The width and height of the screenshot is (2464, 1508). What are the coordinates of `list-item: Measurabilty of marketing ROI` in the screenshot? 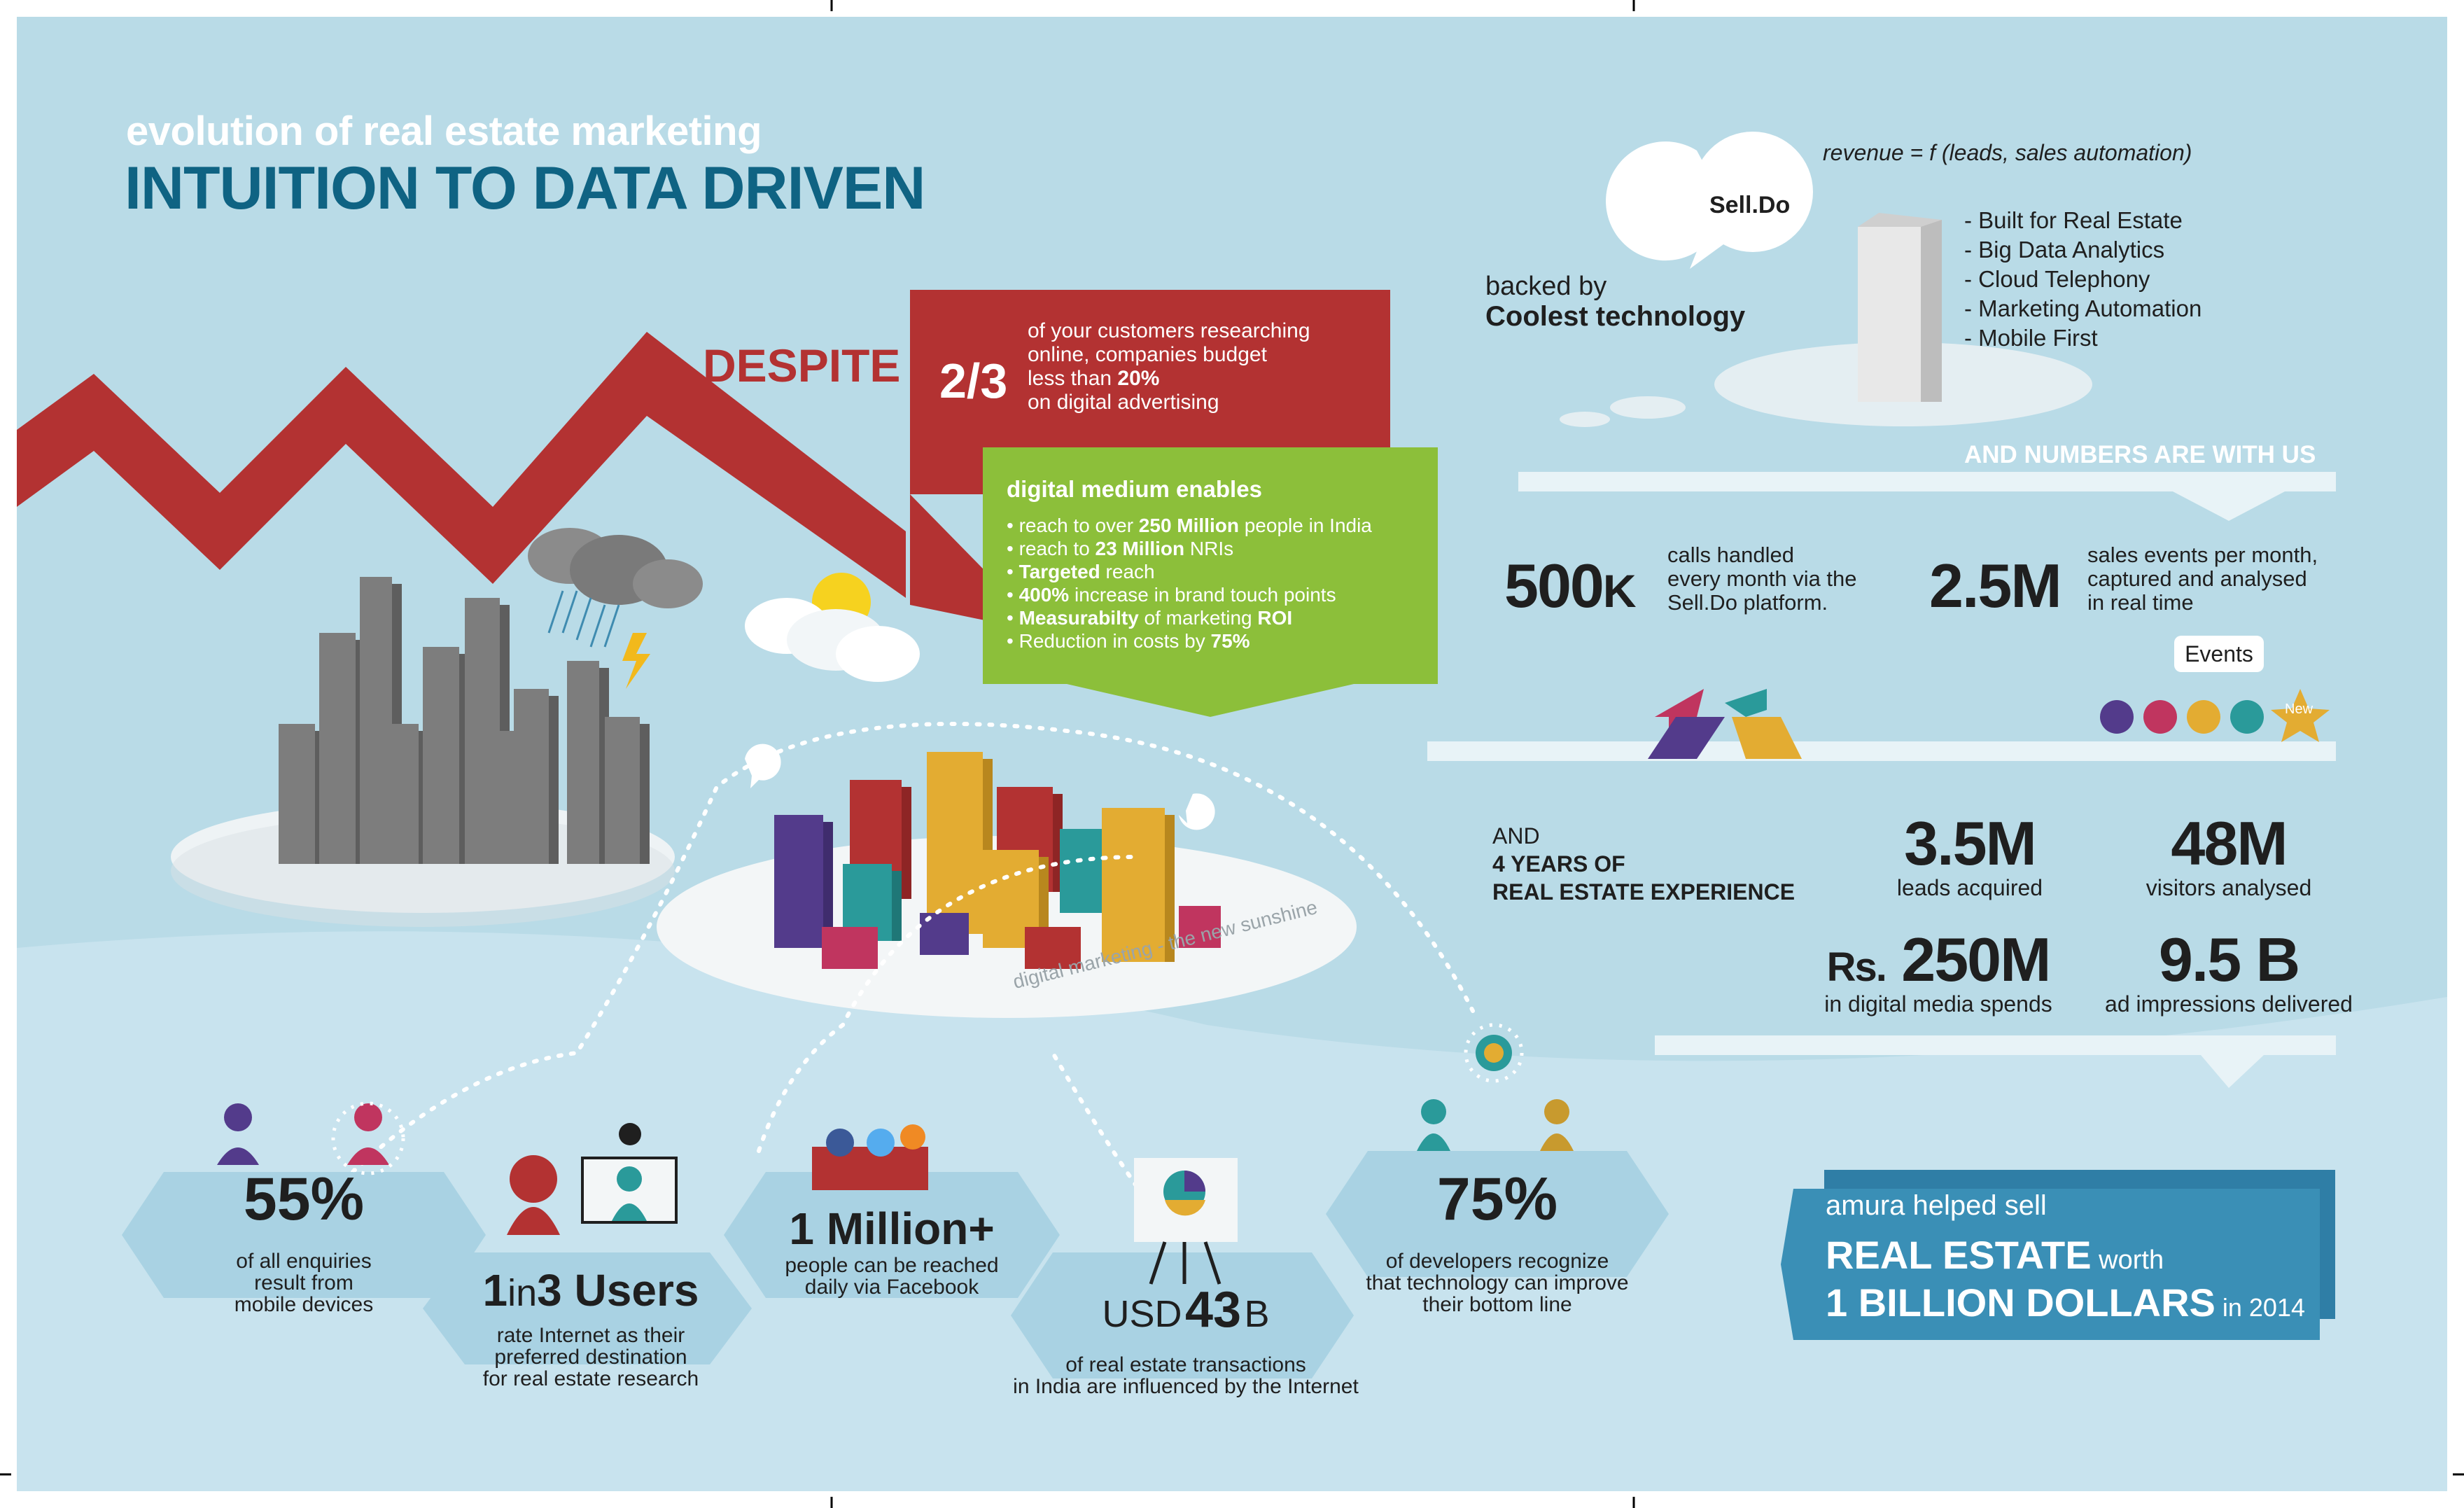 It's located at (1203, 617).